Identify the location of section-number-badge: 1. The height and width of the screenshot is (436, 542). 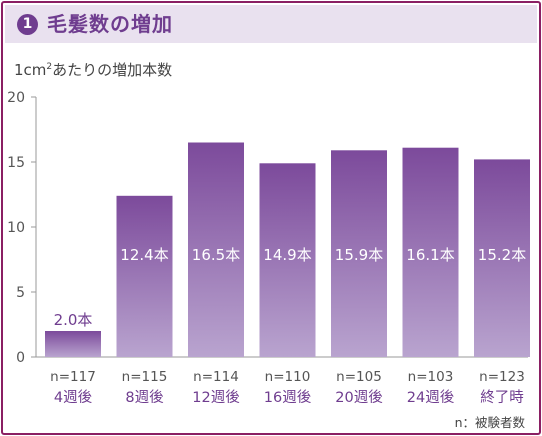
(27, 24).